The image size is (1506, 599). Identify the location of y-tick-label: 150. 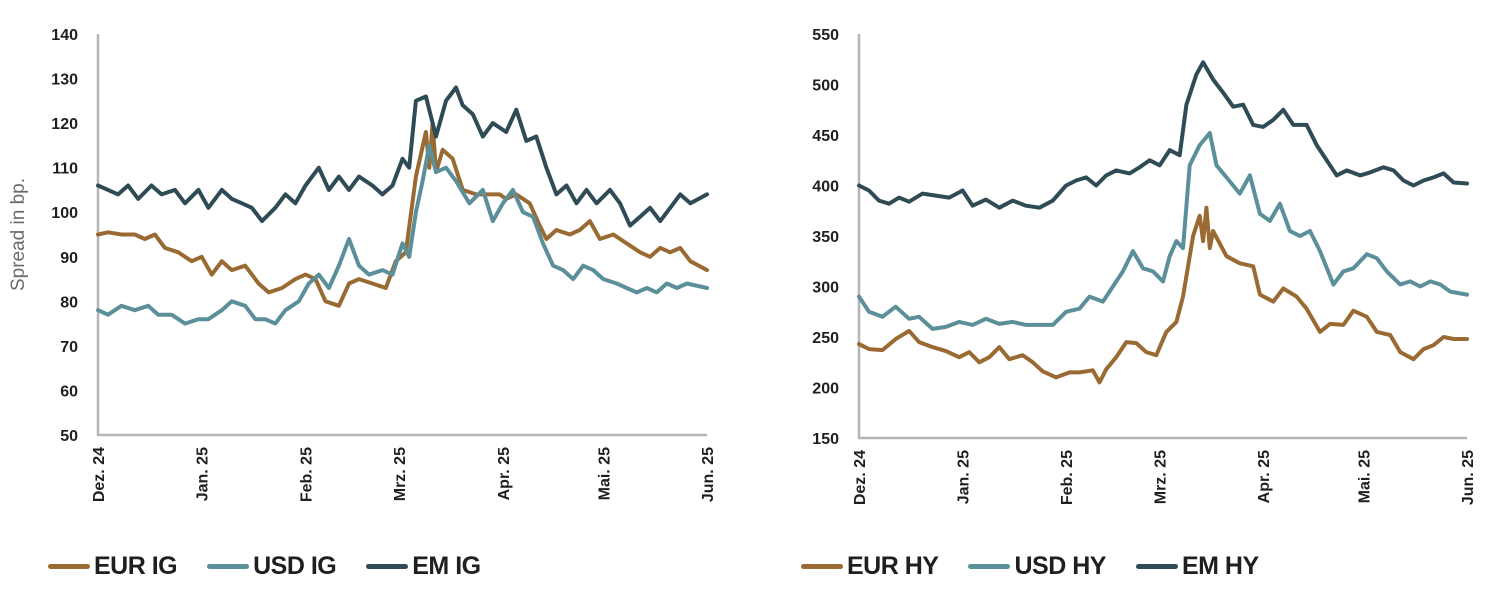
(825, 439).